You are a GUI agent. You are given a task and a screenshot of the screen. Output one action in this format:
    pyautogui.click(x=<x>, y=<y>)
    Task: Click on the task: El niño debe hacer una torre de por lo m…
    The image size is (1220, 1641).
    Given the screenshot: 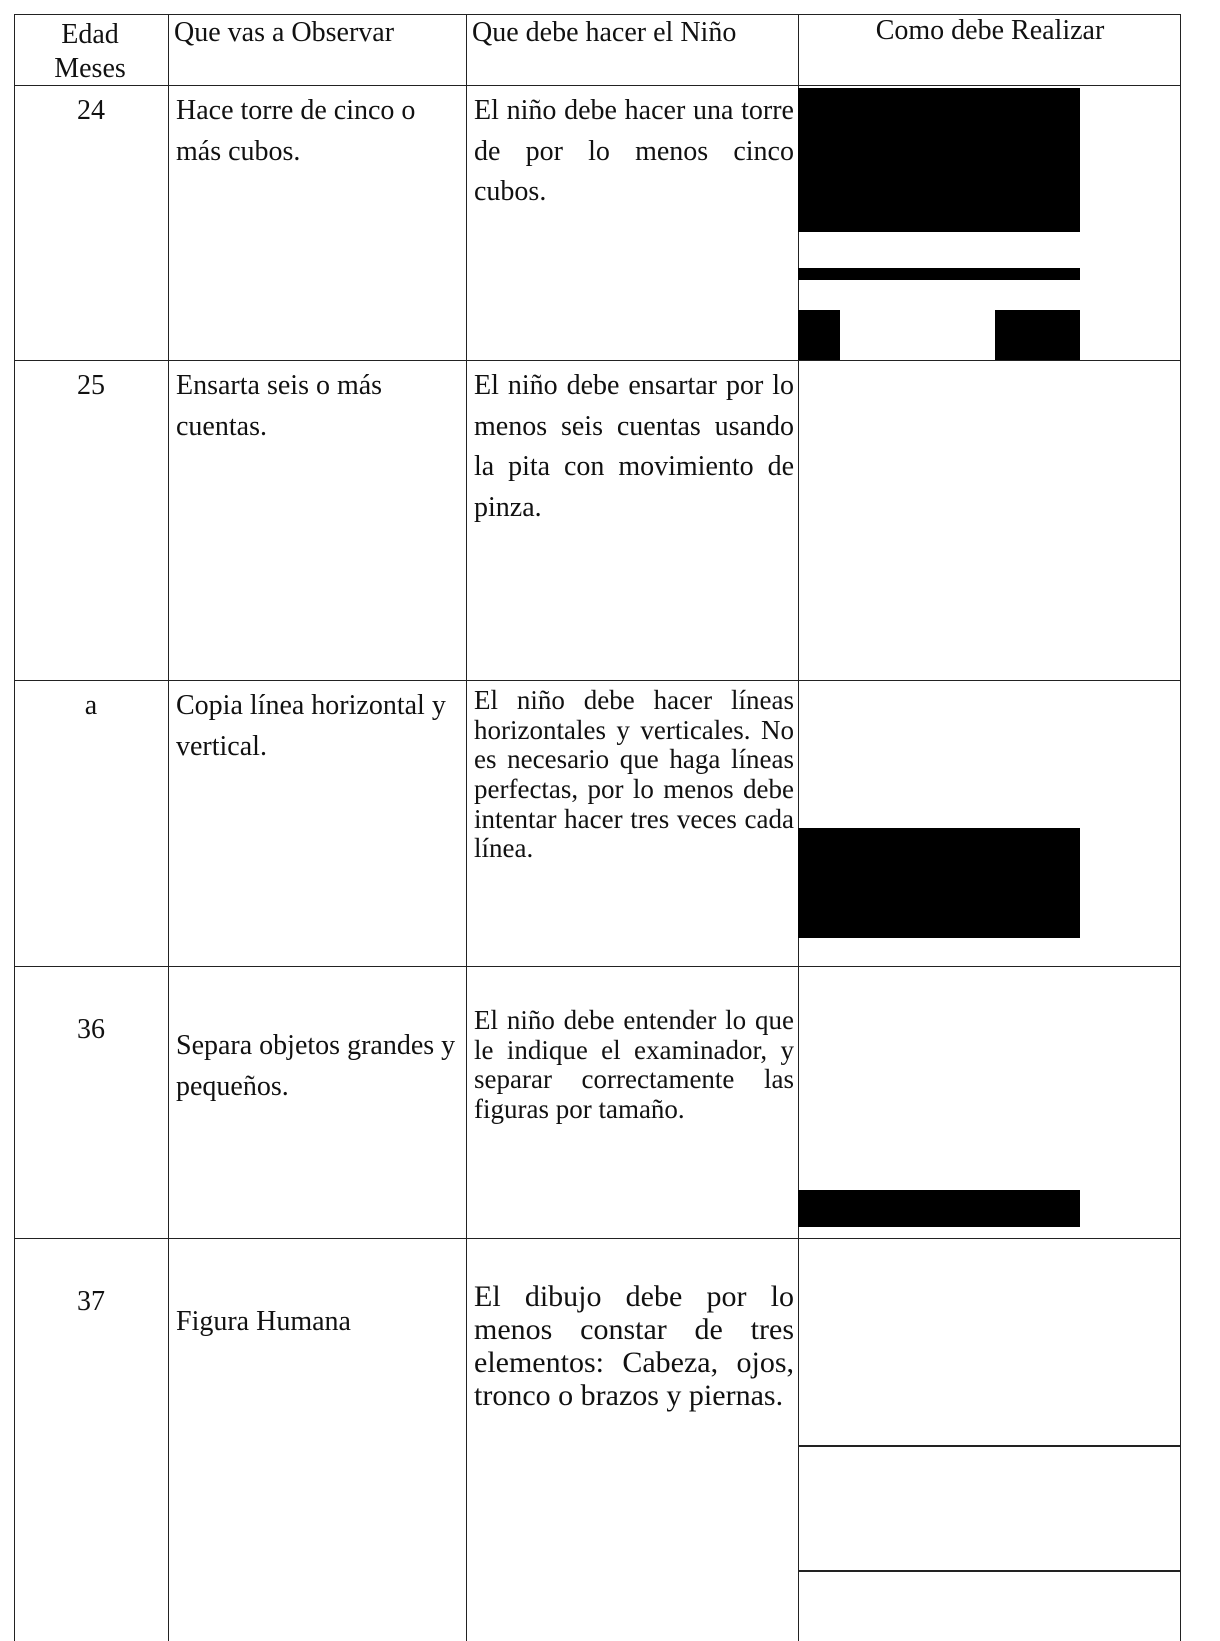 What is the action you would take?
    pyautogui.click(x=634, y=151)
    